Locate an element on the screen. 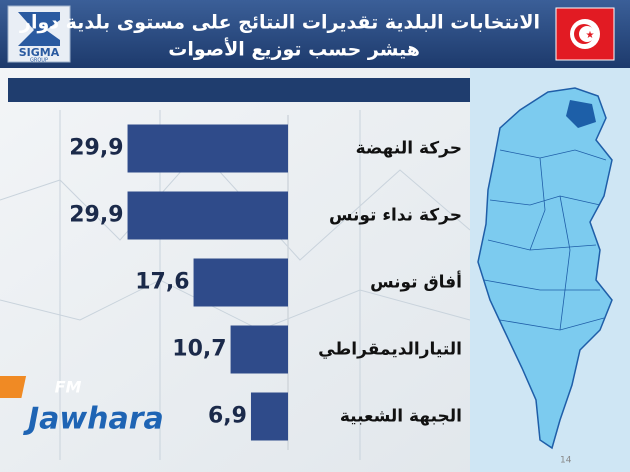  category-label: حركة النهضة is located at coordinates (409, 149).